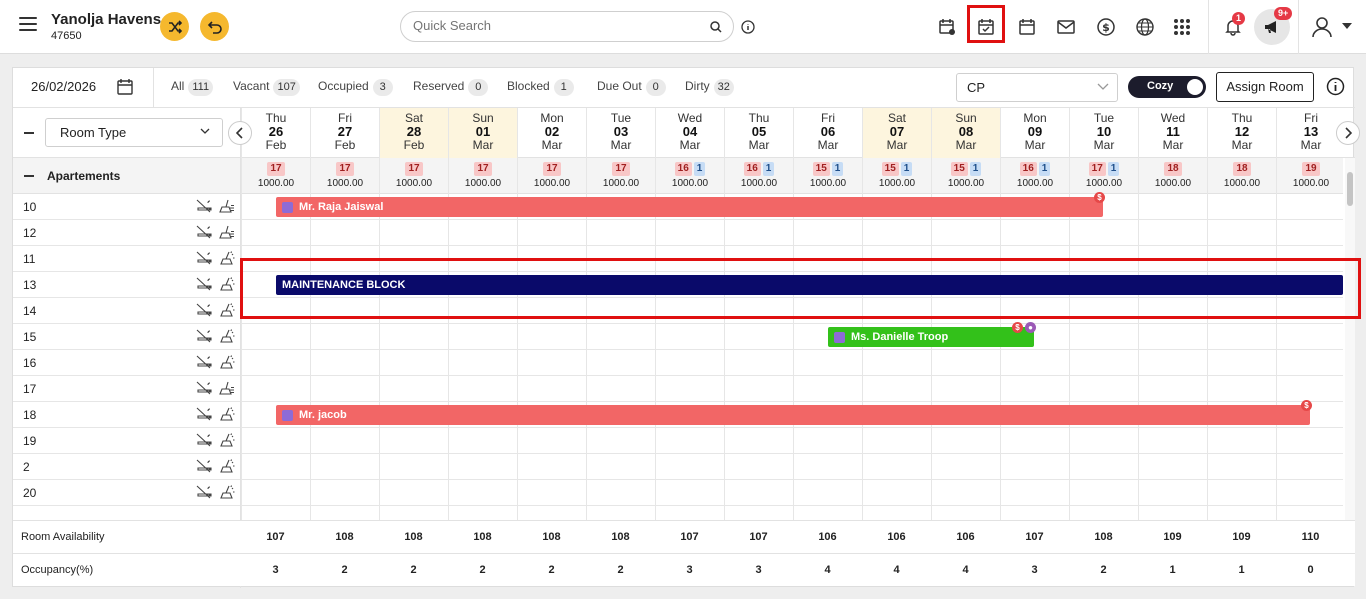 This screenshot has height=599, width=1366. What do you see at coordinates (965, 133) in the screenshot?
I see `date-column-header: Sun 08 Mar` at bounding box center [965, 133].